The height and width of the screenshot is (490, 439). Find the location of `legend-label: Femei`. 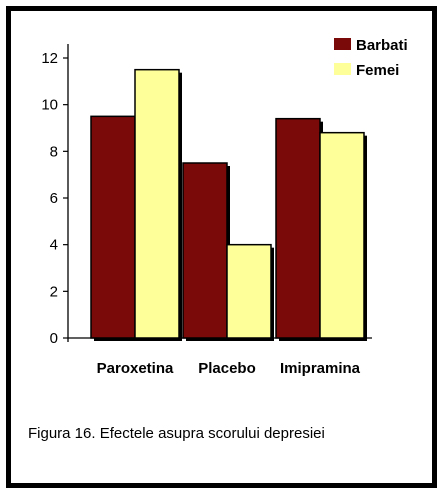

legend-label: Femei is located at coordinates (377, 70).